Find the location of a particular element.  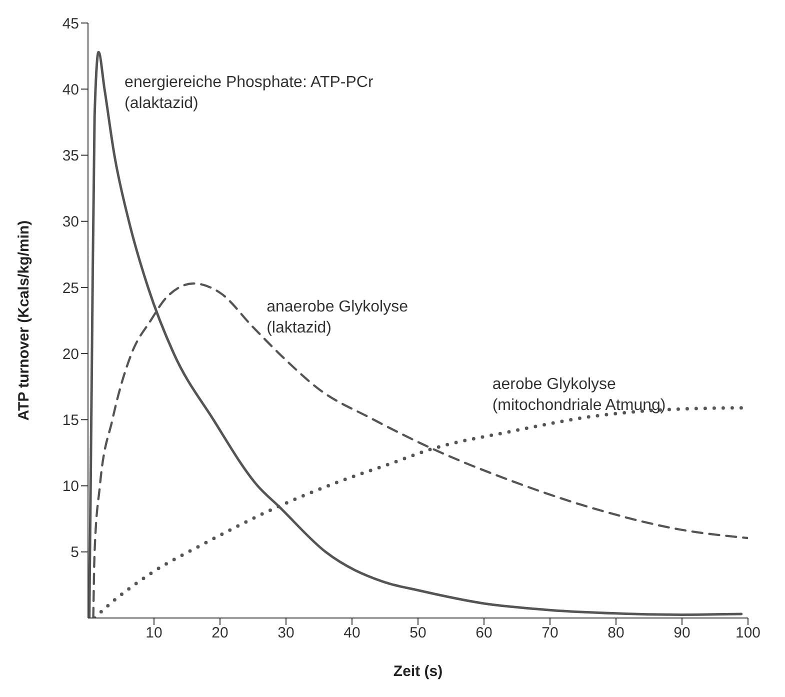

y-tick-label: 5 is located at coordinates (74, 553).